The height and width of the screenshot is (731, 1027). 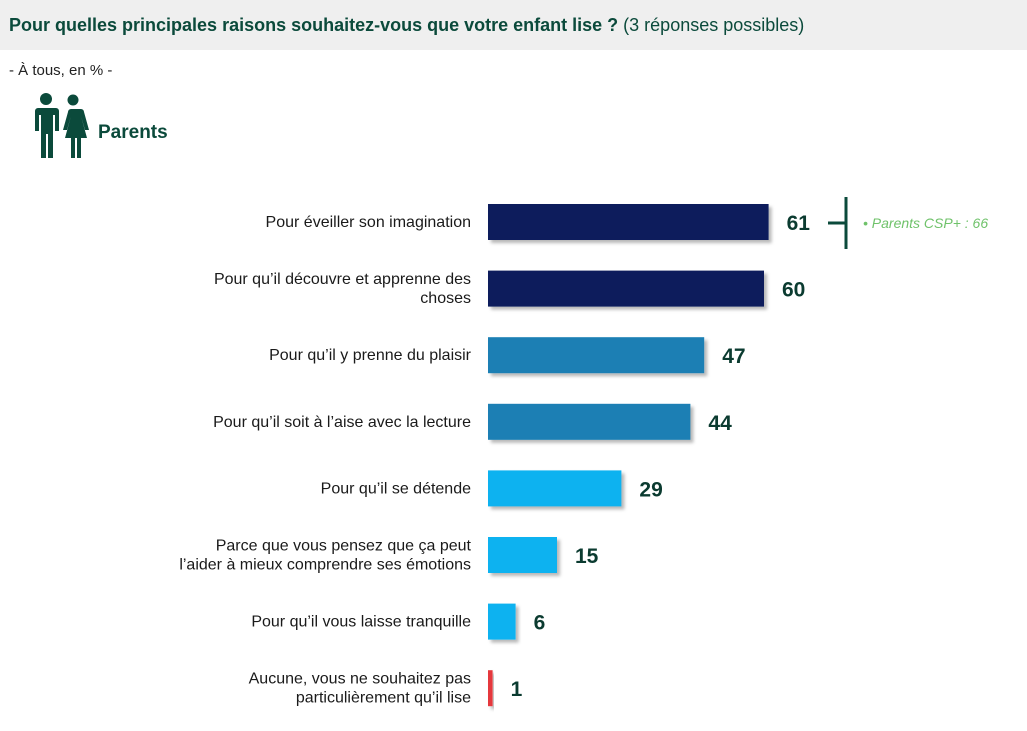 What do you see at coordinates (368, 222) in the screenshot?
I see `category-label: Pour éveiller son imagination` at bounding box center [368, 222].